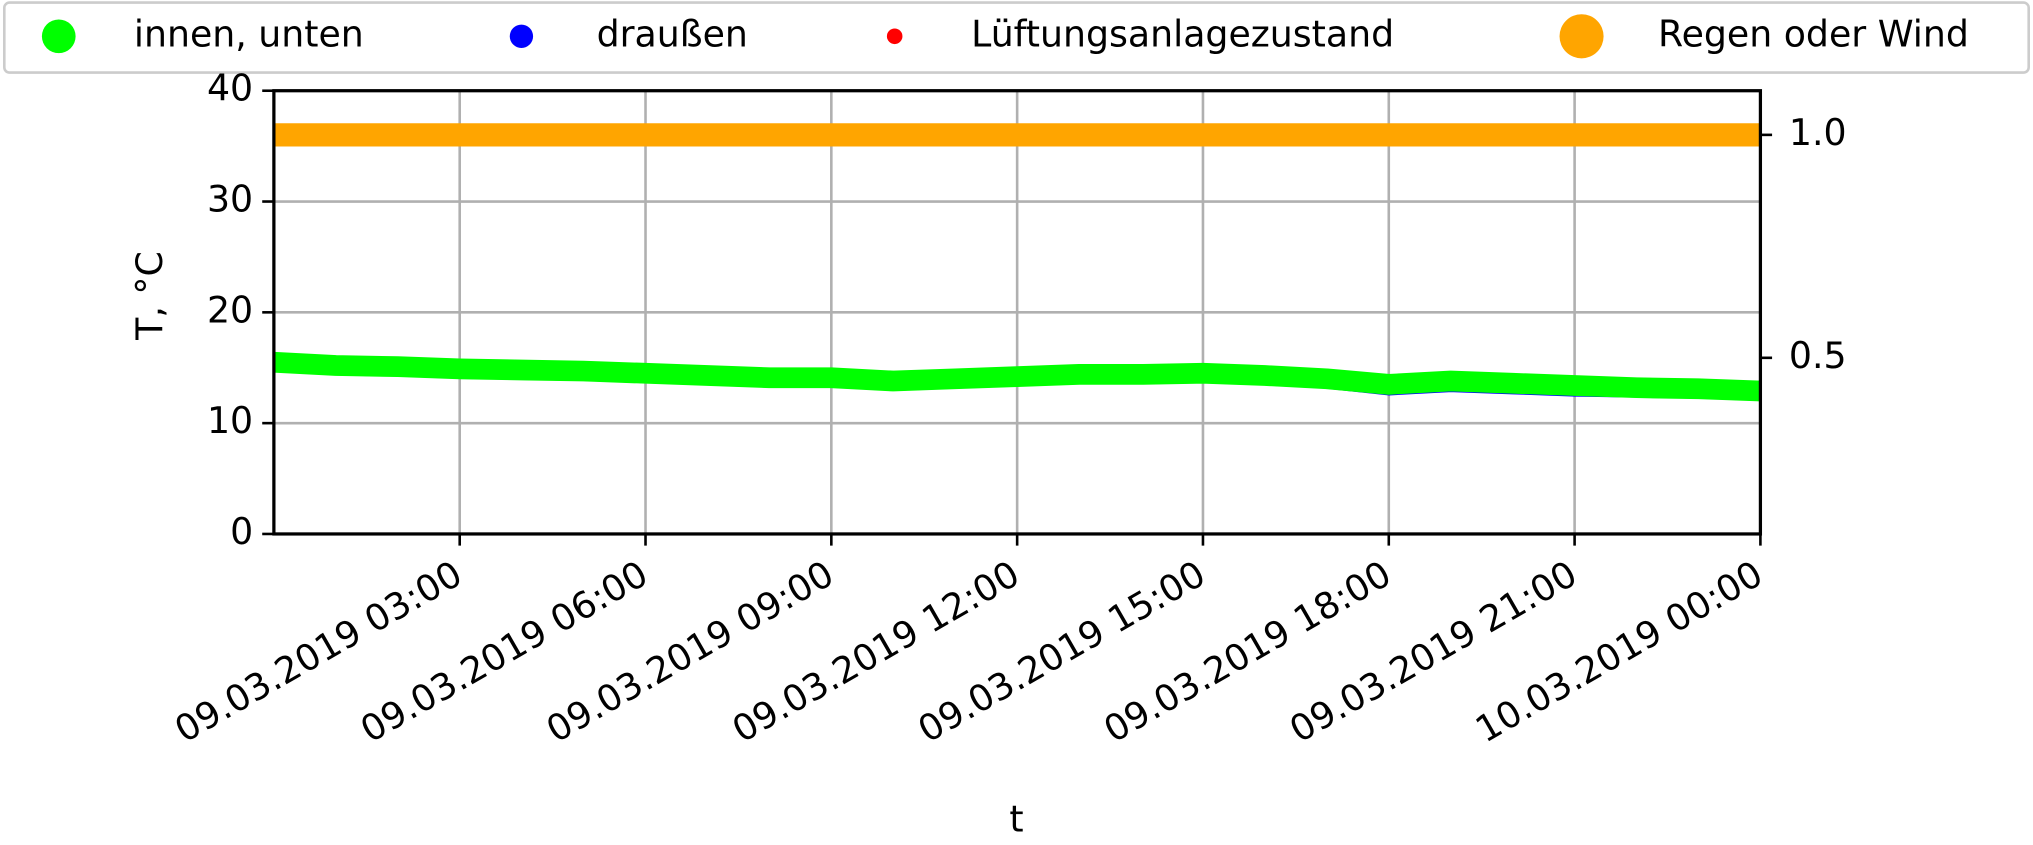 This screenshot has height=845, width=2033. What do you see at coordinates (1182, 33) in the screenshot?
I see `legend-label: Lüftungsanlagezustand` at bounding box center [1182, 33].